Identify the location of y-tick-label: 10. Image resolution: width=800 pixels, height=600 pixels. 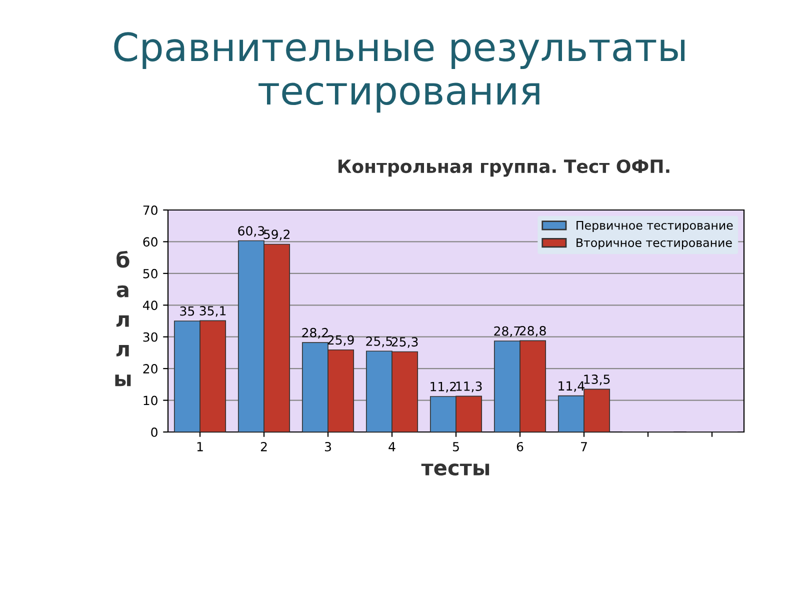
(151, 401).